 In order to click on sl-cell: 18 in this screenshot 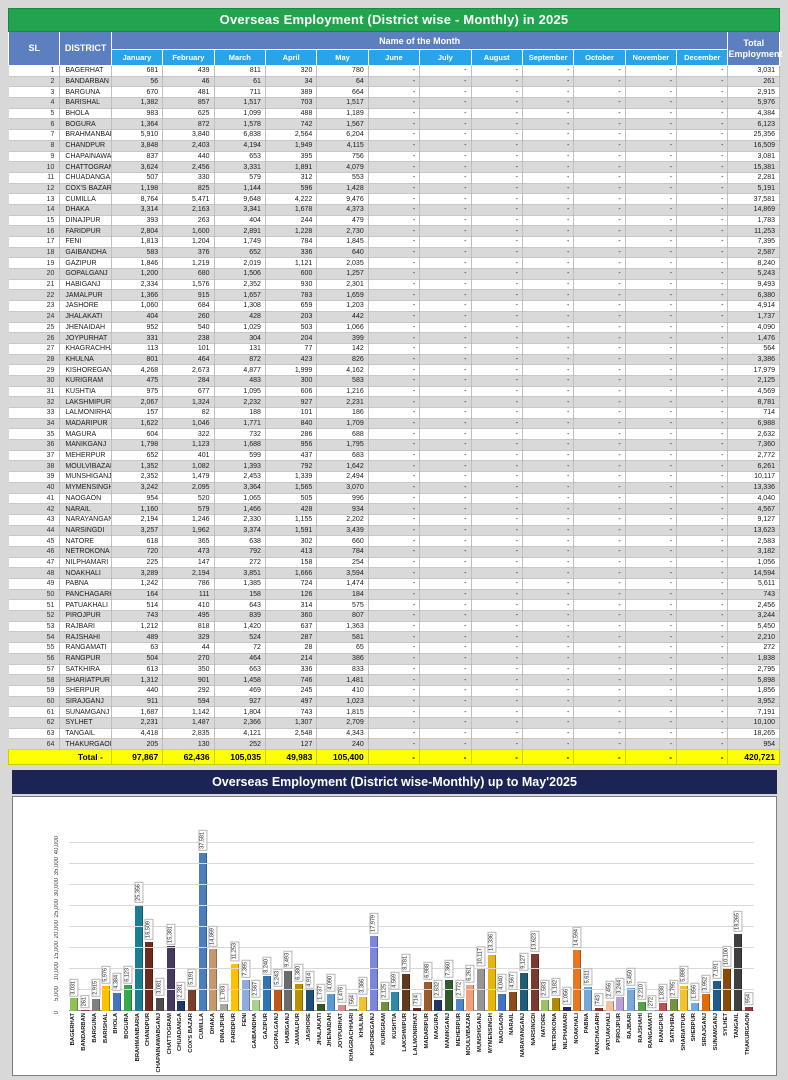, I will do `click(34, 253)`.